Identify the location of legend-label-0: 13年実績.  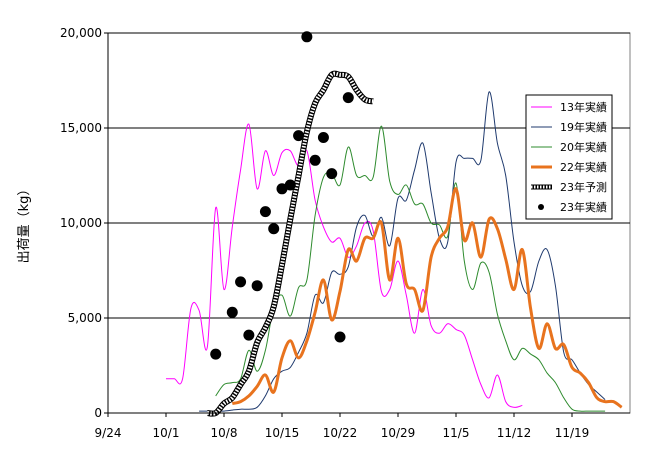
(583, 107).